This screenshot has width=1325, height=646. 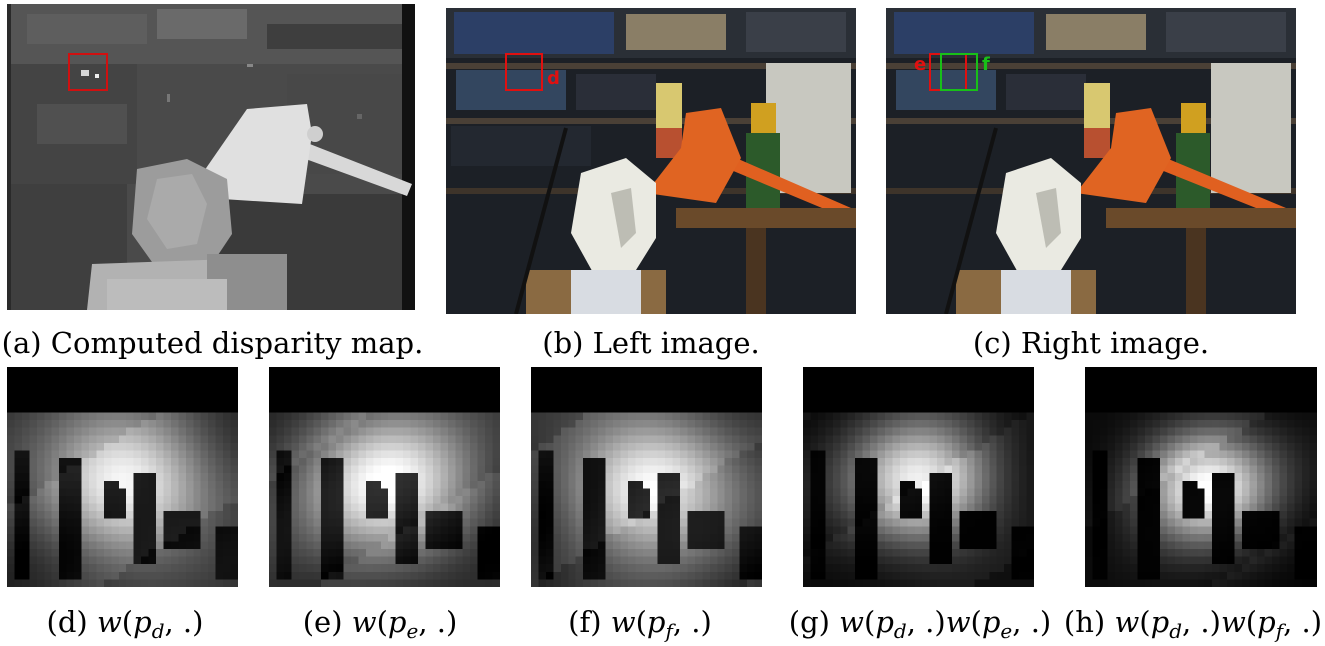 I want to click on caption-weight-d: (d) w(pd, .), so click(x=125, y=624).